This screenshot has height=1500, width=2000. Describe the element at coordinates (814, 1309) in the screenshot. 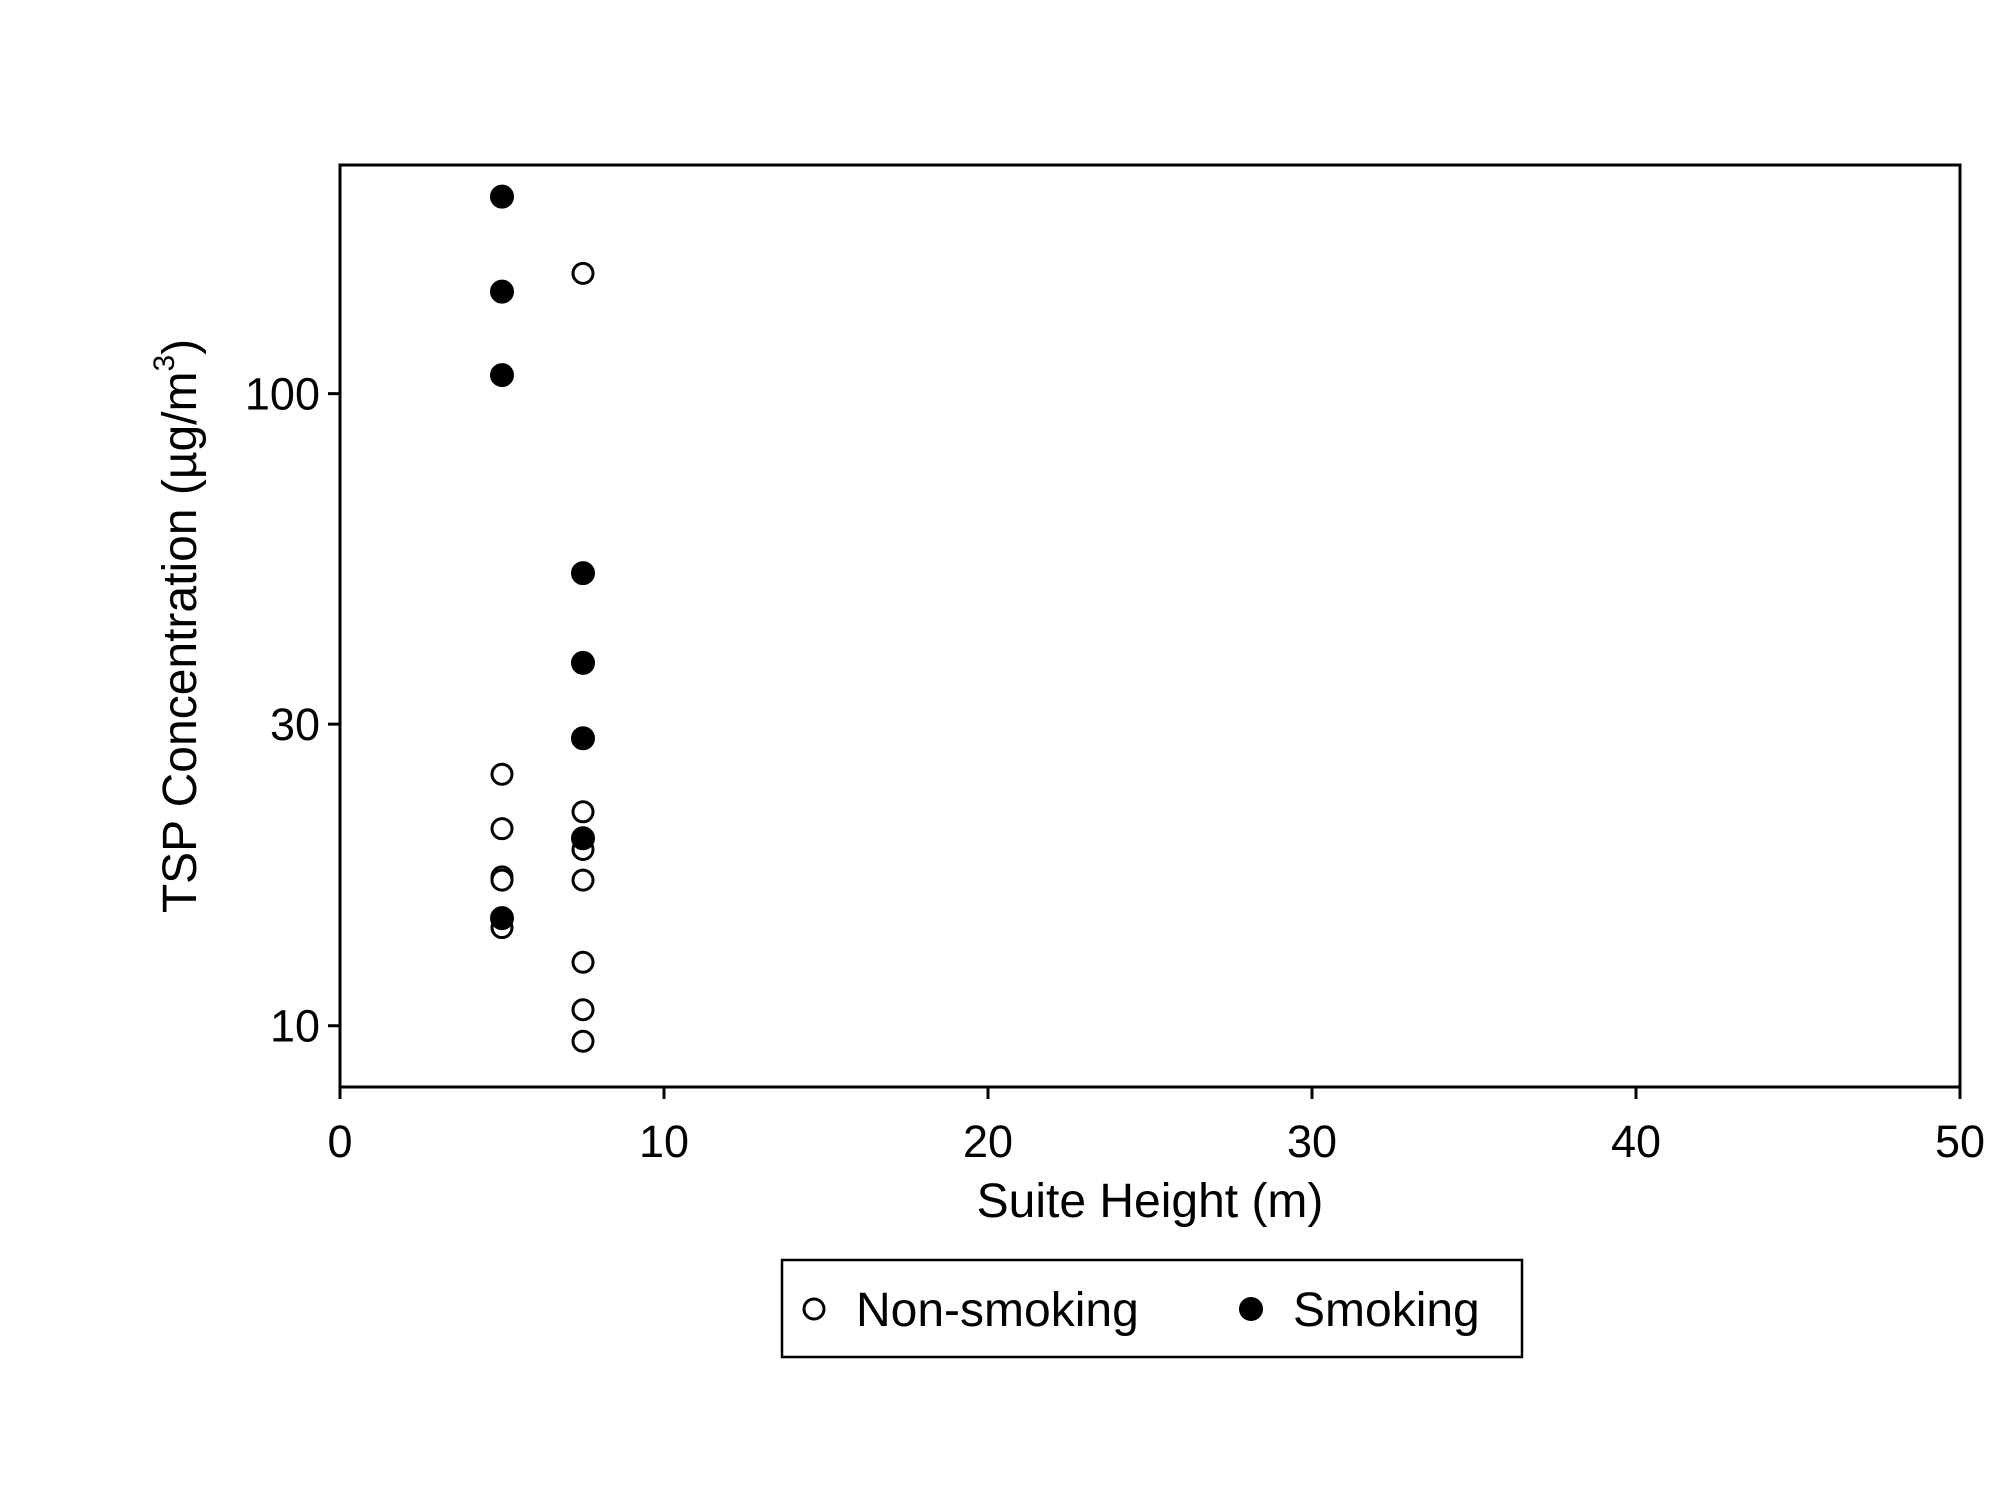

I see `legend-marker-non-smoking` at that location.